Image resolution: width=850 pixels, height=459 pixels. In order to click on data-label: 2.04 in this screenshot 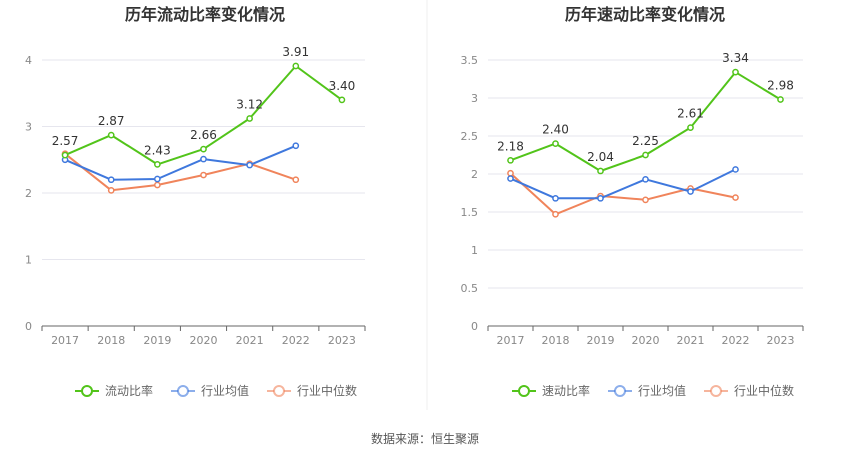, I will do `click(600, 157)`.